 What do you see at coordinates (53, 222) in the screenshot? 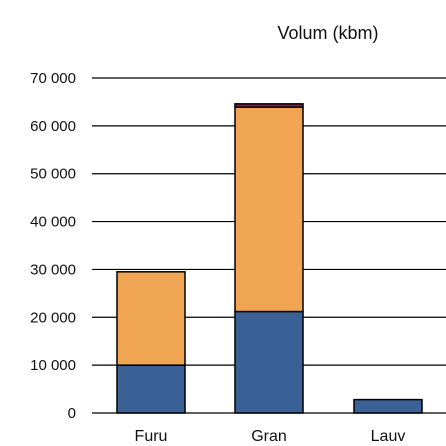
I see `y-tick-label: 40 000` at bounding box center [53, 222].